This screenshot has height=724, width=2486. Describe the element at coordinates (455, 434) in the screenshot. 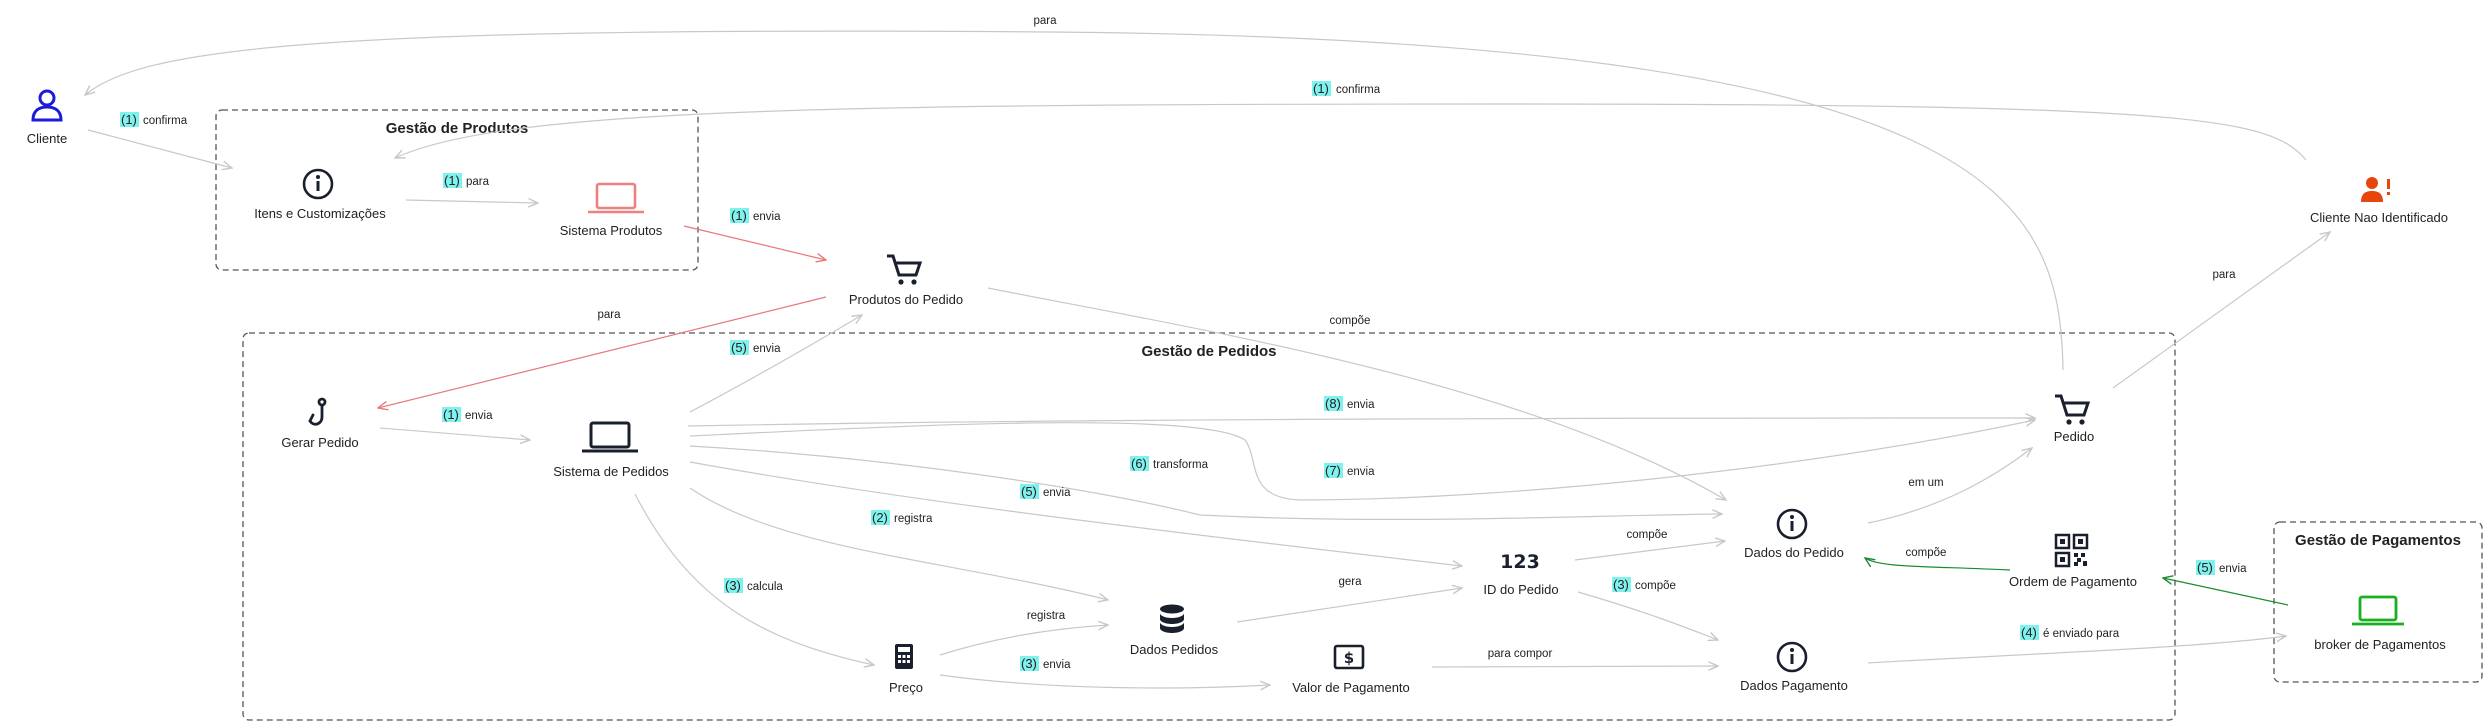

I see `edge-gerar-sistema` at that location.